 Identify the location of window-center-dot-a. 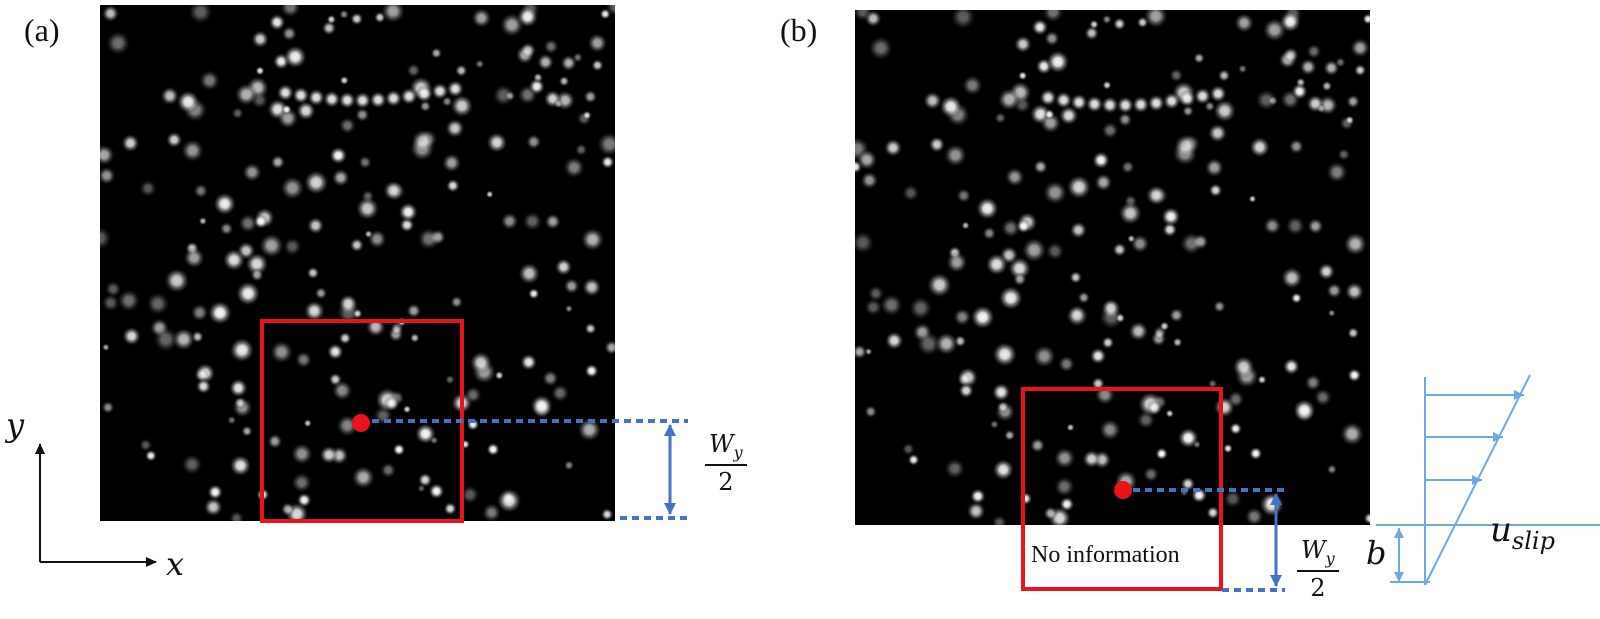
(361, 423).